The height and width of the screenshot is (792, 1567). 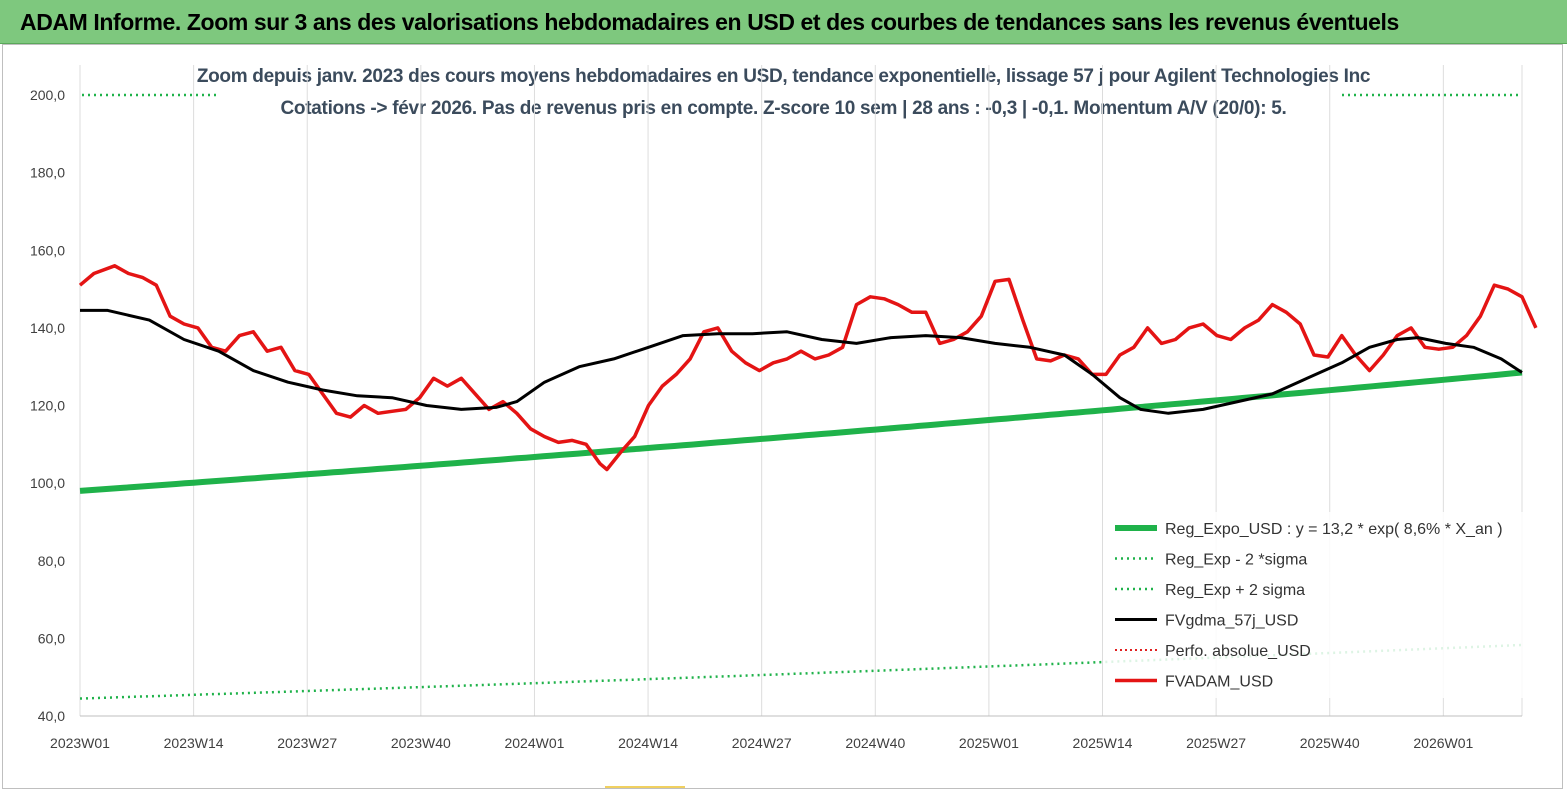 What do you see at coordinates (47, 406) in the screenshot?
I see `y-tick-label: 120,0` at bounding box center [47, 406].